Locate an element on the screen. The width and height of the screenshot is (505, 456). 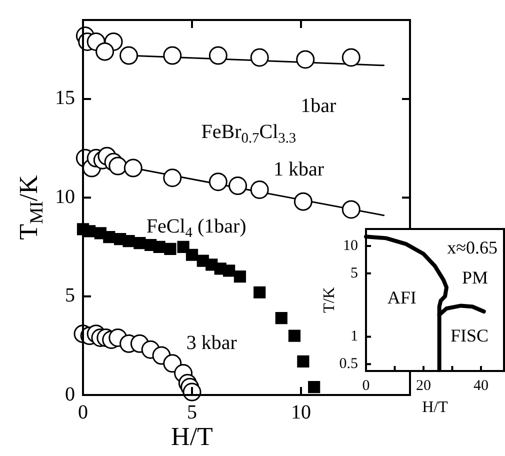
annotation: AFI is located at coordinates (401, 297).